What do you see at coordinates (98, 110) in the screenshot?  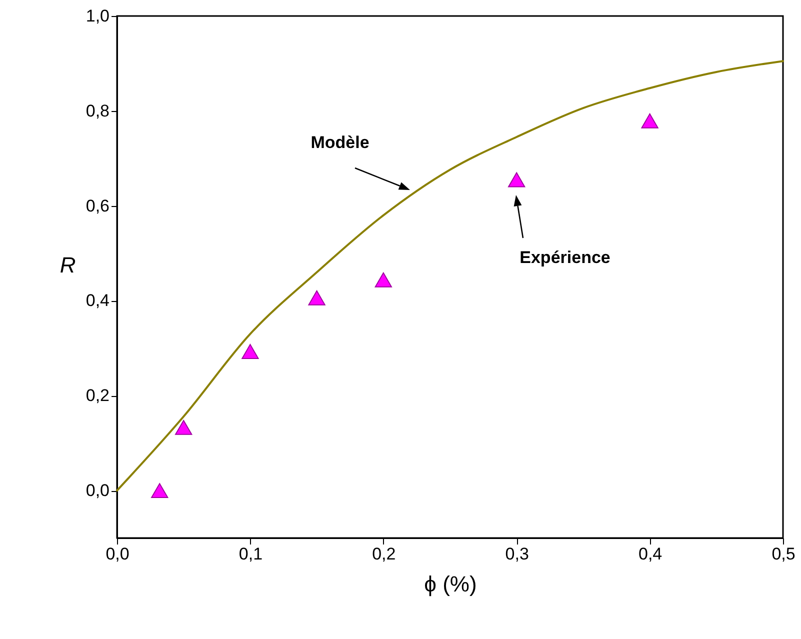 I see `y-tick-label: 0,8` at bounding box center [98, 110].